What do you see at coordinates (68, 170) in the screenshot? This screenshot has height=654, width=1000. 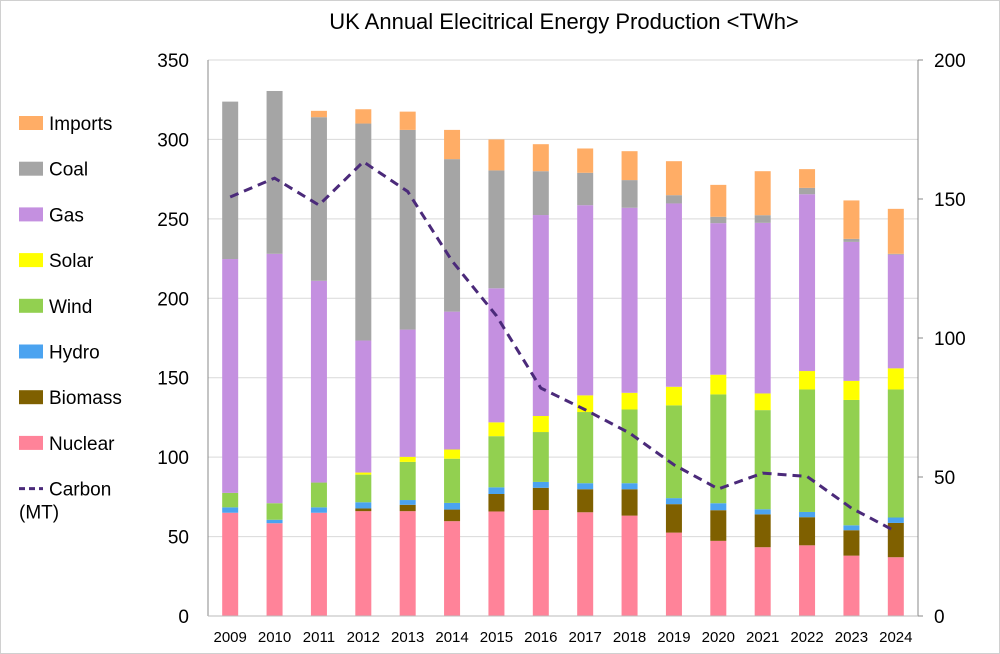 I see `legend-label-coal: Coal` at bounding box center [68, 170].